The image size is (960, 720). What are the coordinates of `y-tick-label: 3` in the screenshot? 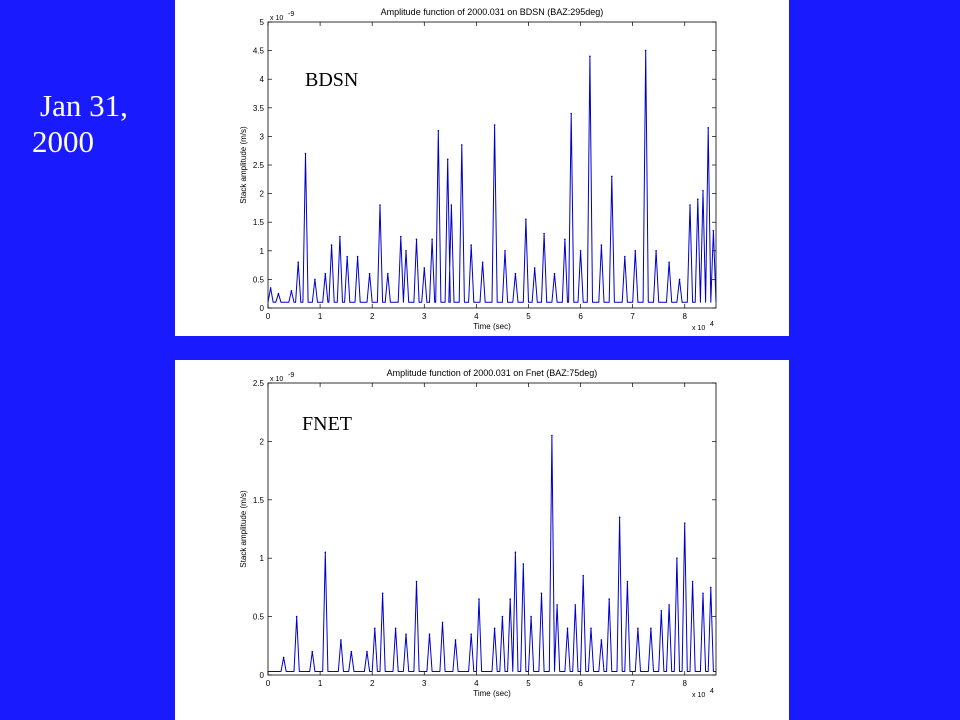 It's located at (262, 136).